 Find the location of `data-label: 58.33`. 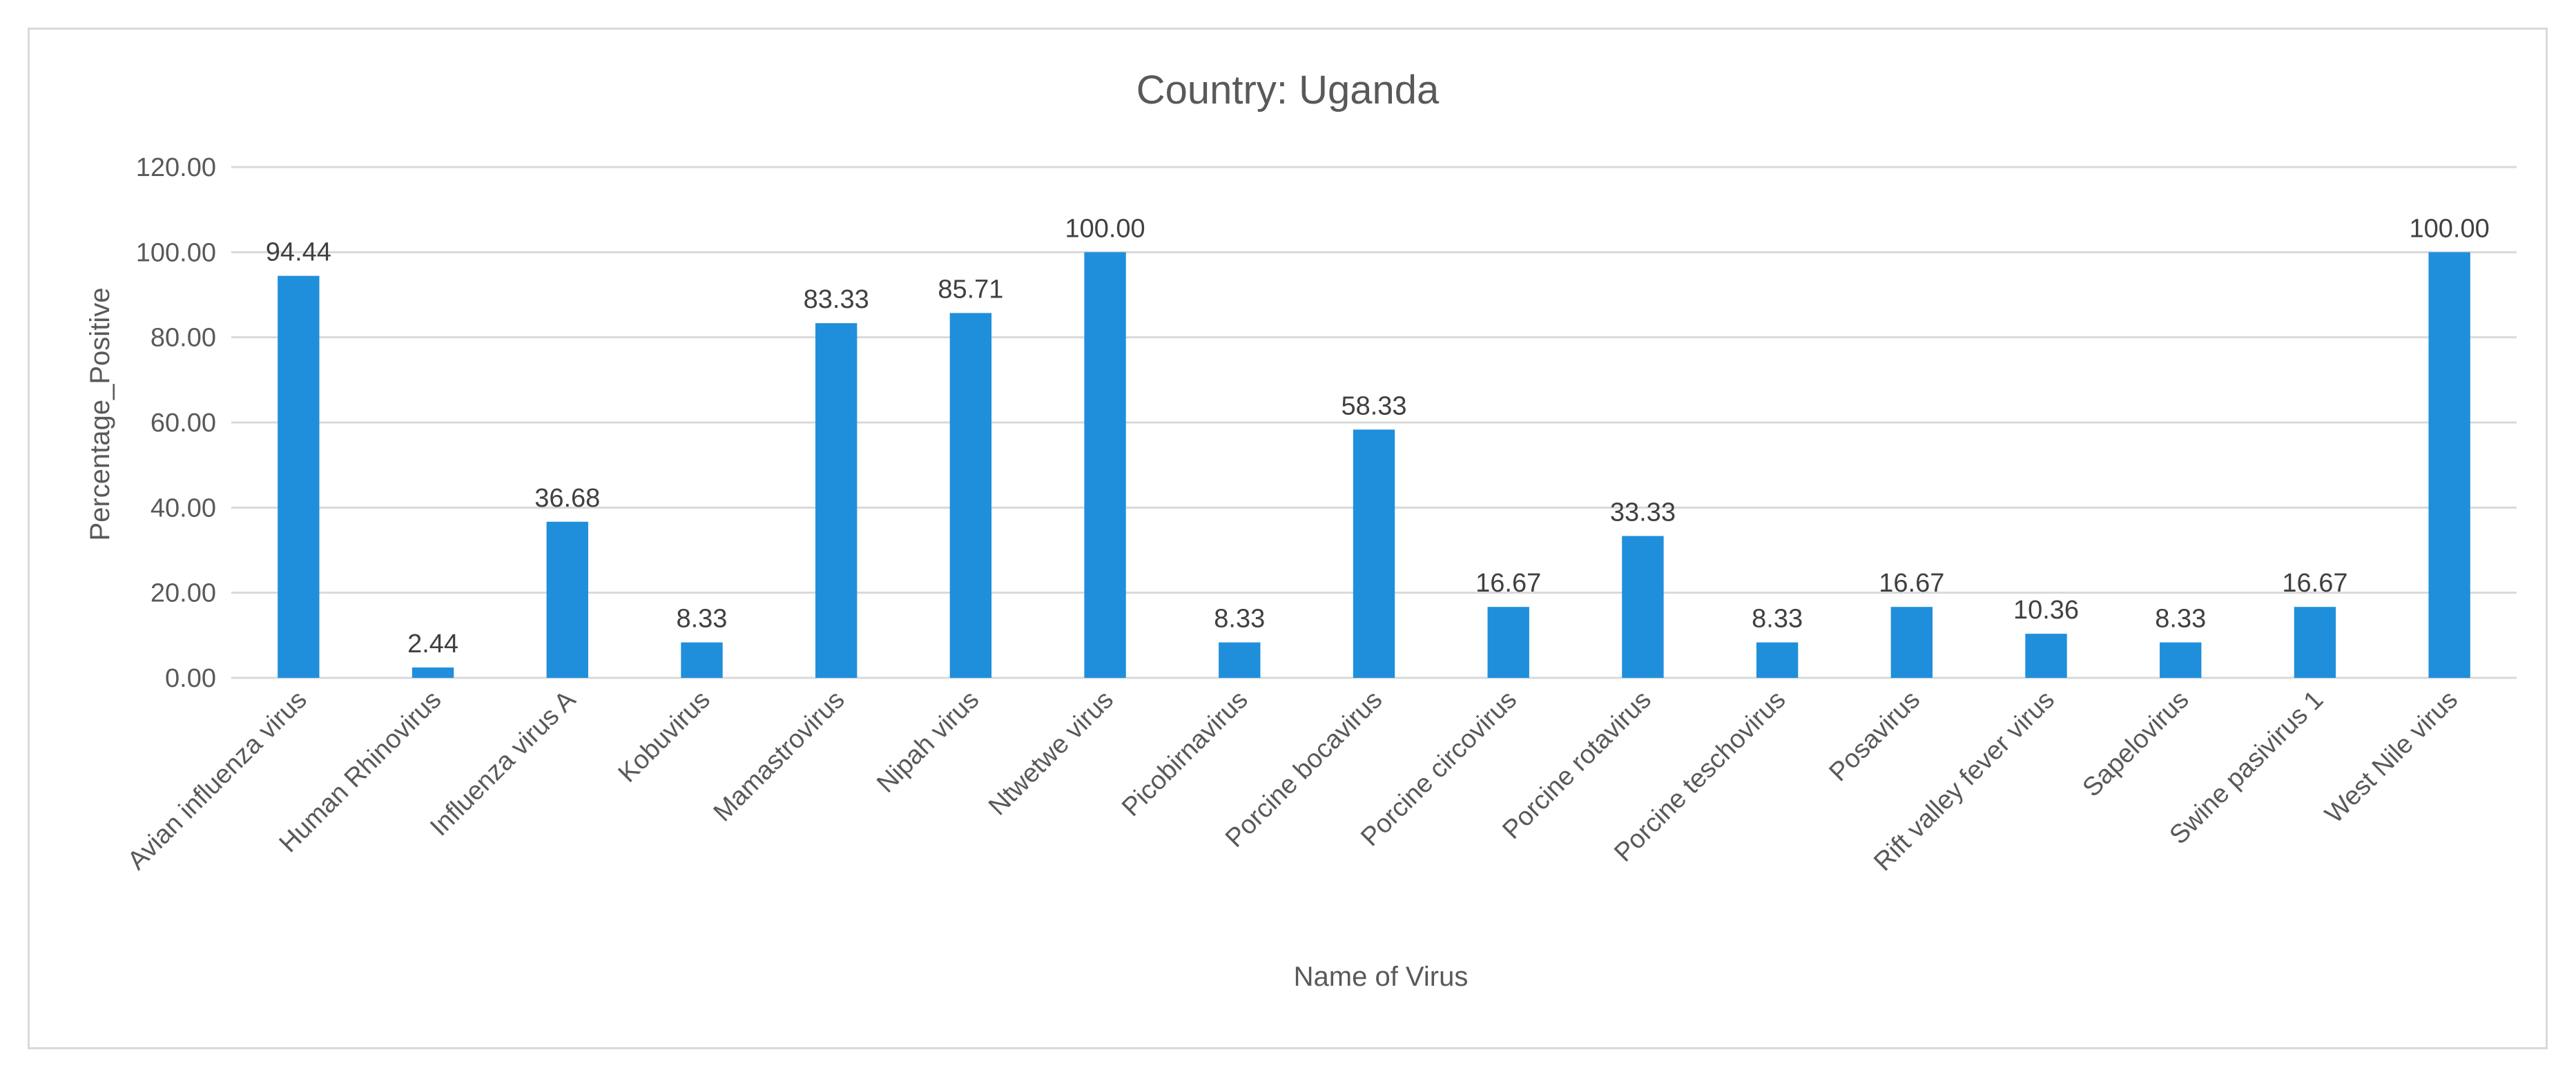

data-label: 58.33 is located at coordinates (1373, 405).